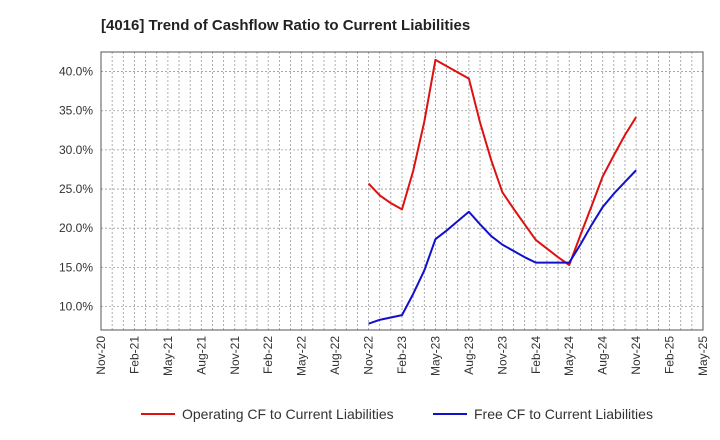 The image size is (720, 440). Describe the element at coordinates (636, 355) in the screenshot. I see `x-tick-label: Nov-24` at that location.